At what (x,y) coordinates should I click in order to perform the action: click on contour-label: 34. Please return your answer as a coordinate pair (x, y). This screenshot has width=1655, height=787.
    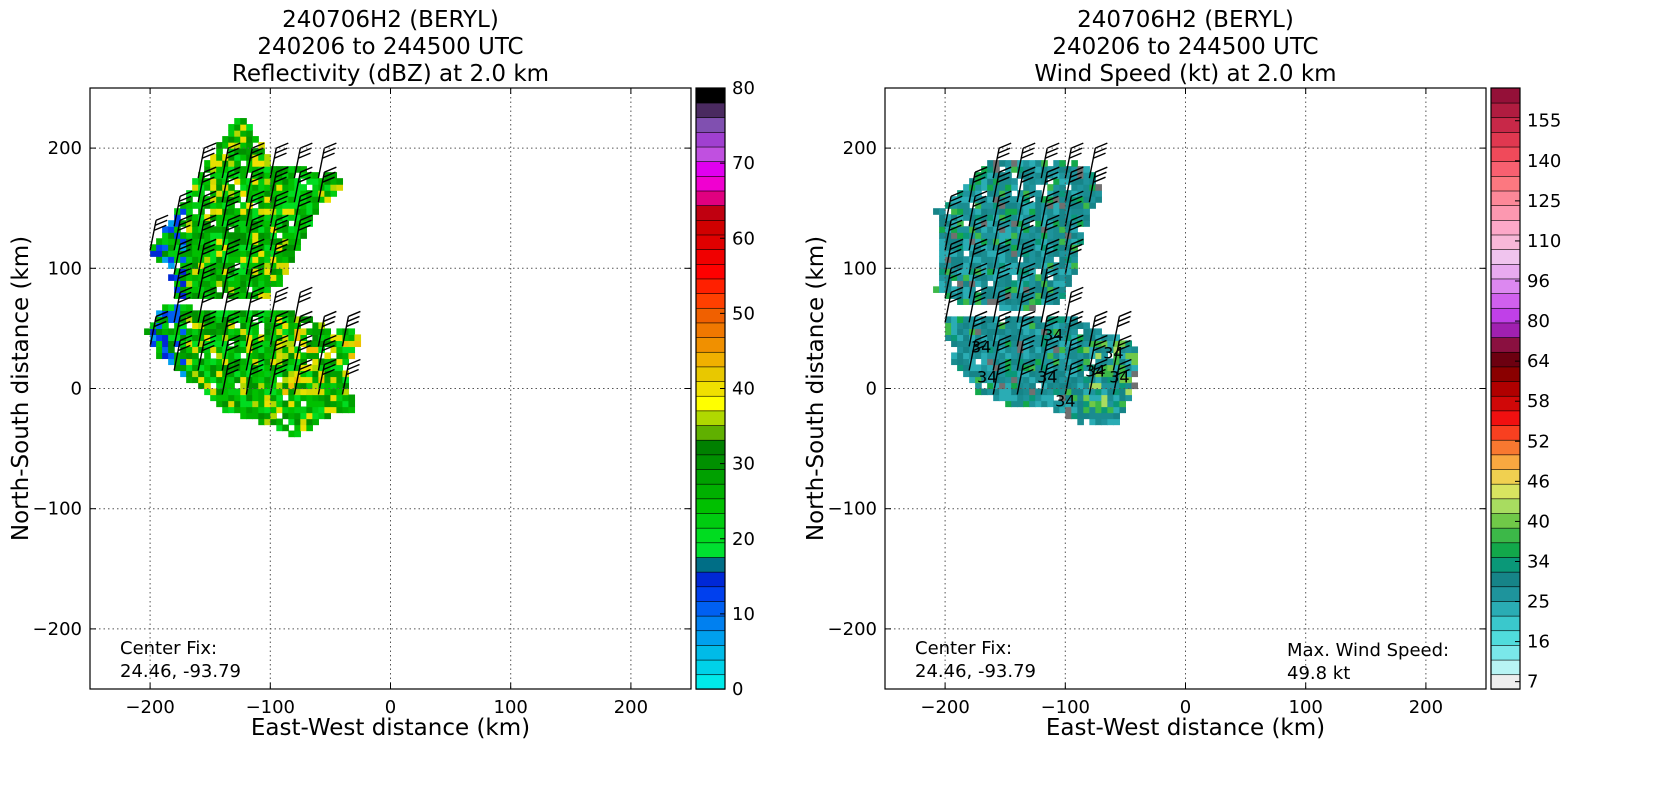
    Looking at the image, I should click on (1065, 401).